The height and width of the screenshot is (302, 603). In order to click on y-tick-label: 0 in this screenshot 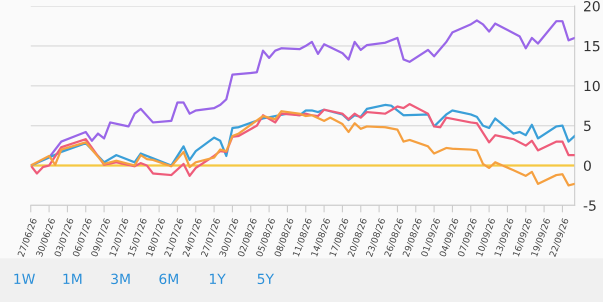, I will do `click(587, 165)`.